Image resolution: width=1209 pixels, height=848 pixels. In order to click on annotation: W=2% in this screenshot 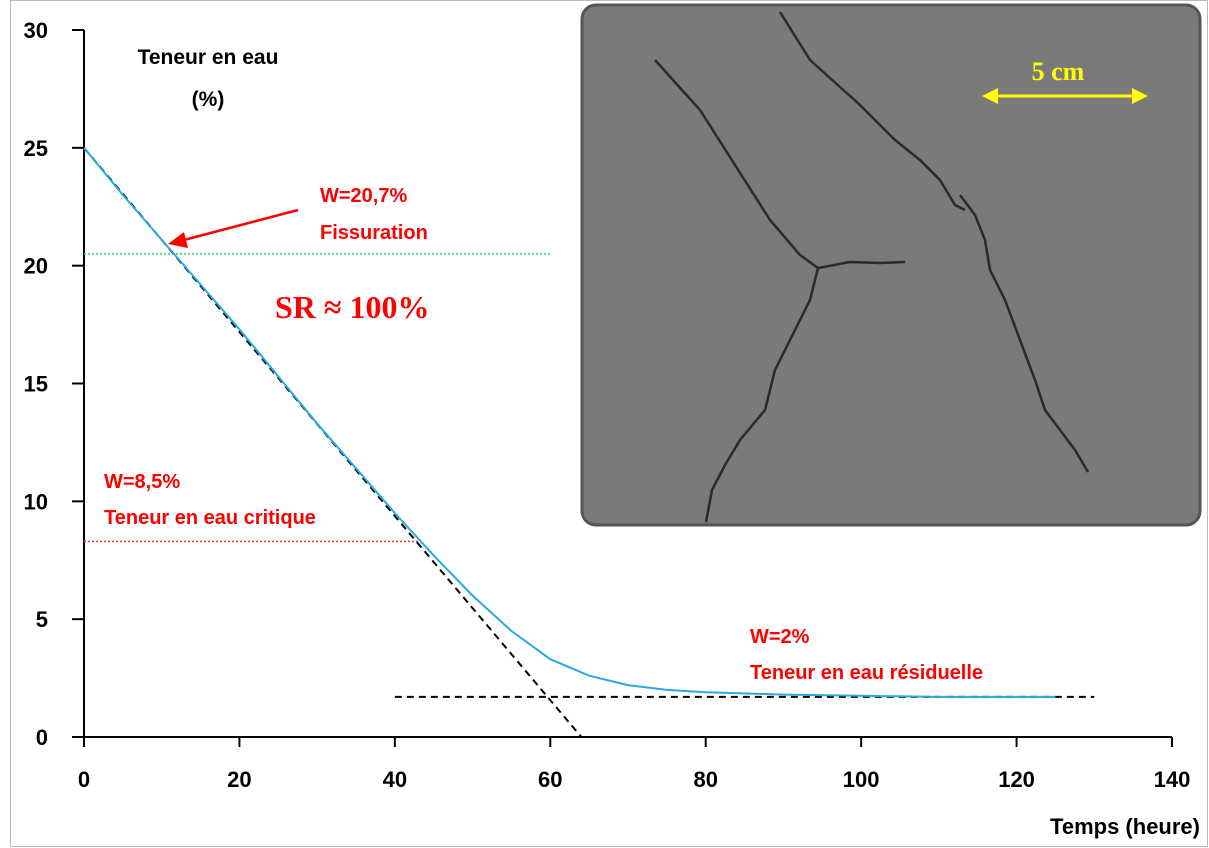, I will do `click(780, 637)`.